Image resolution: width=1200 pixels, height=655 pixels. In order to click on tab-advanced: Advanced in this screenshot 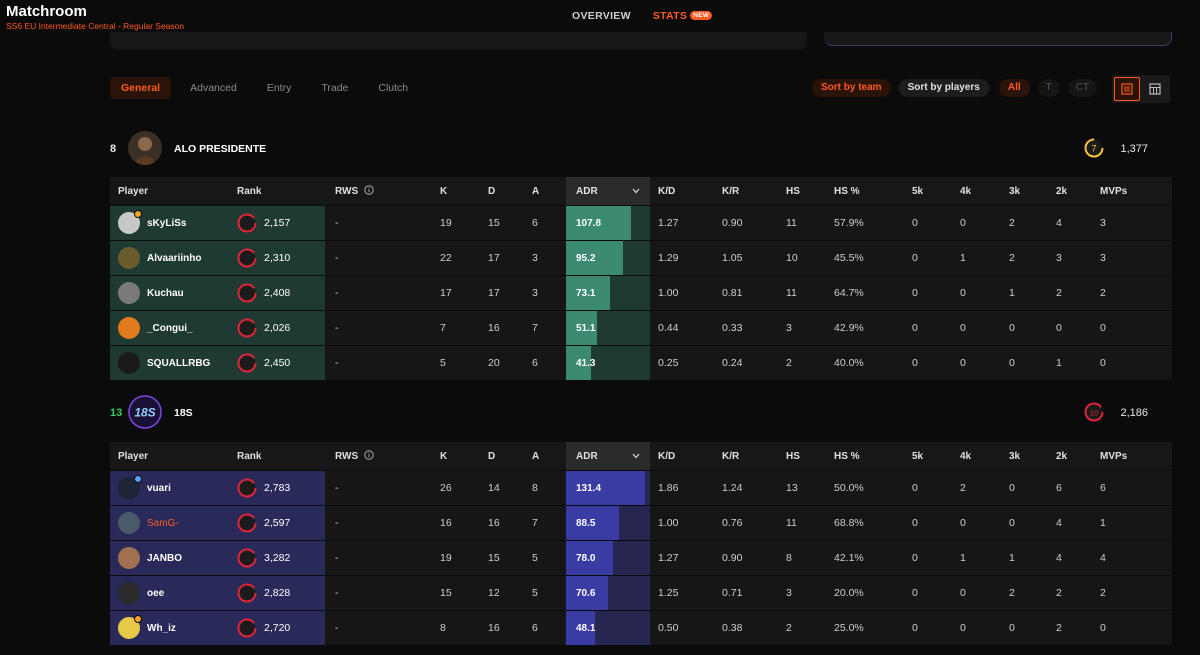, I will do `click(213, 88)`.